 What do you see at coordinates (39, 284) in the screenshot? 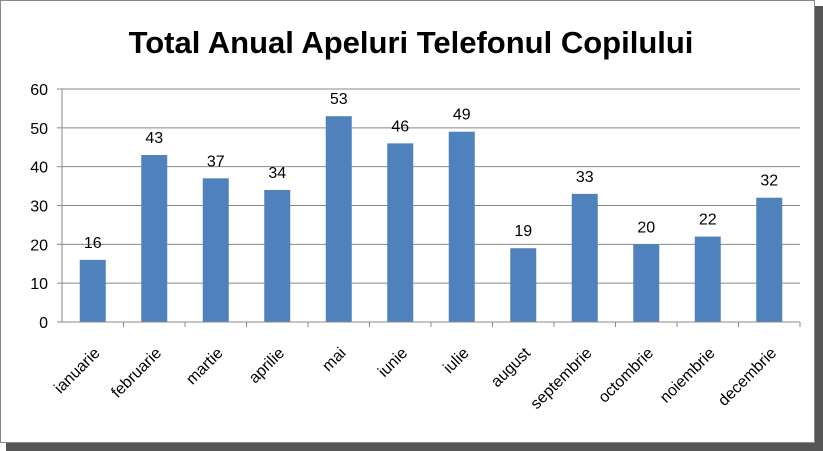
I see `y-tick-label: 10` at bounding box center [39, 284].